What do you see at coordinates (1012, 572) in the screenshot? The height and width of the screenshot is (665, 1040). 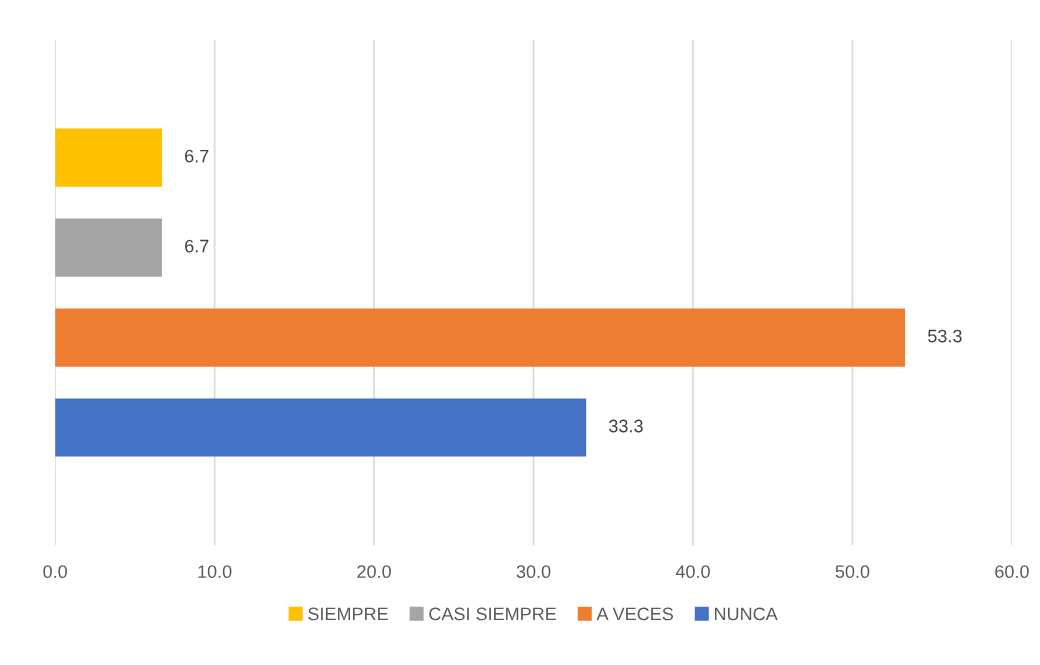 I see `x-tick-label: 60.0` at bounding box center [1012, 572].